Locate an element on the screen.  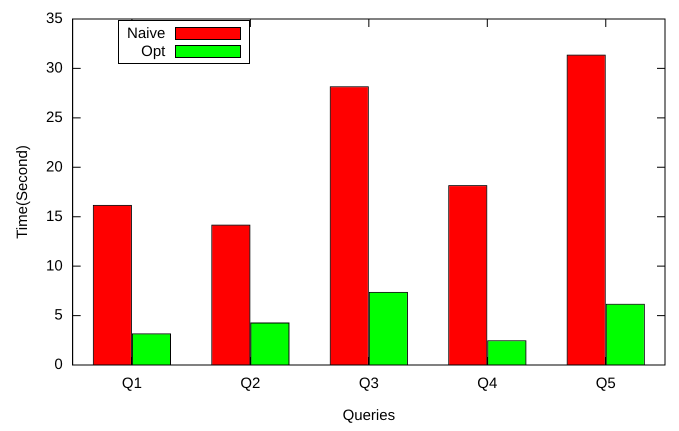
x-tick-label: Q3 is located at coordinates (368, 383).